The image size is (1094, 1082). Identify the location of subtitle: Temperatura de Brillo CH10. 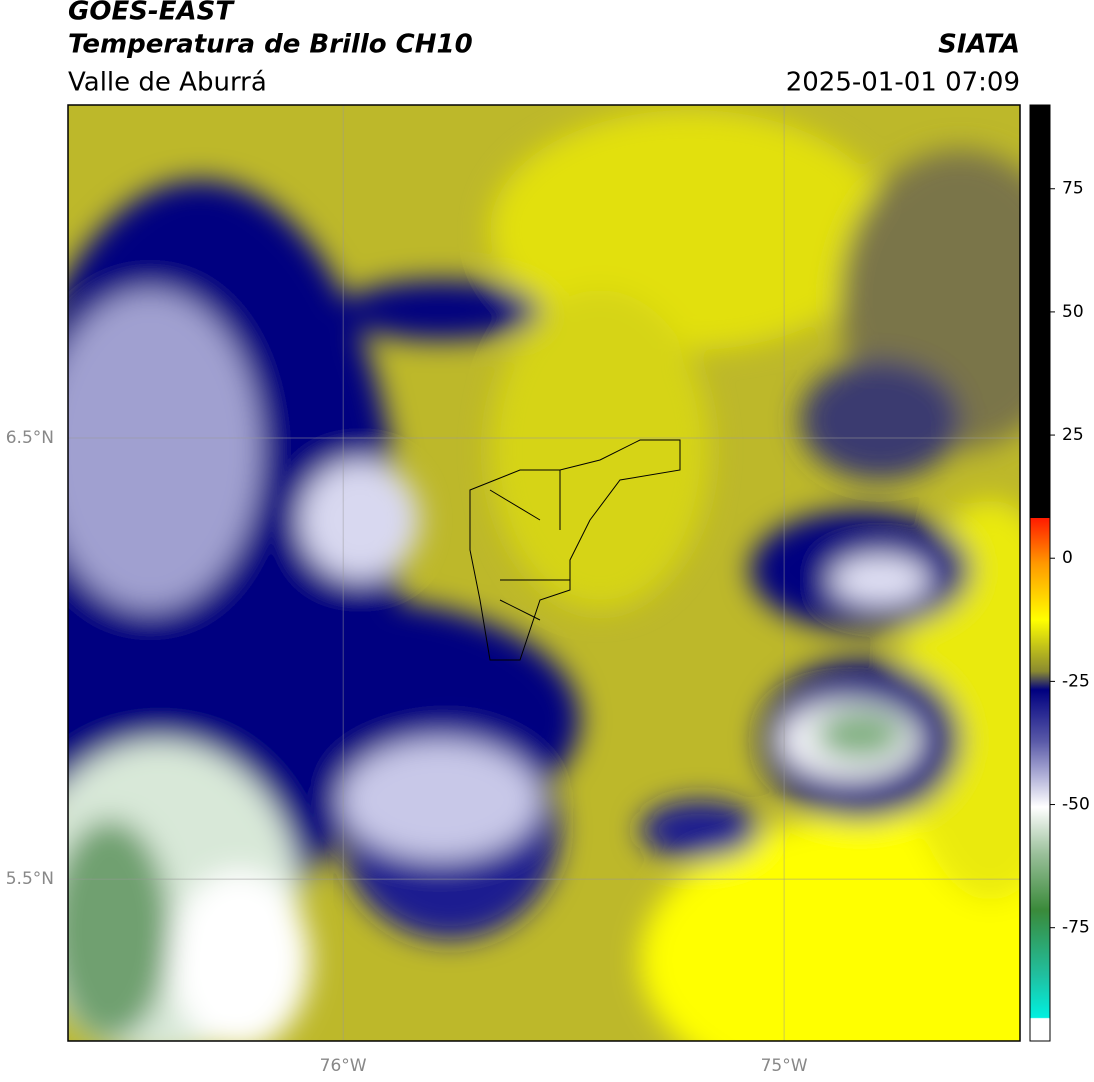
(270, 45).